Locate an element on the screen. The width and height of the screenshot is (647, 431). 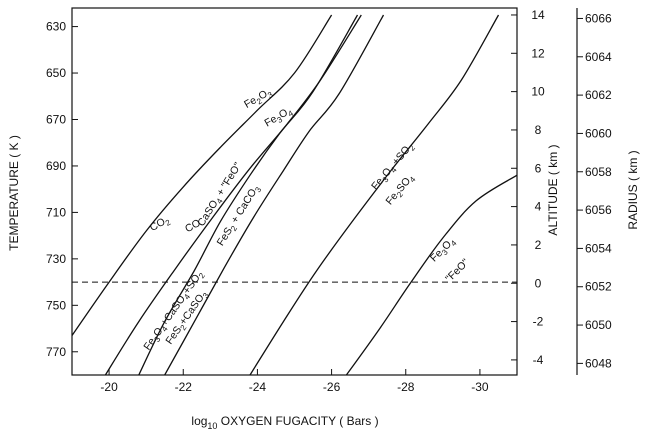
x-tick-label: -26 is located at coordinates (332, 387).